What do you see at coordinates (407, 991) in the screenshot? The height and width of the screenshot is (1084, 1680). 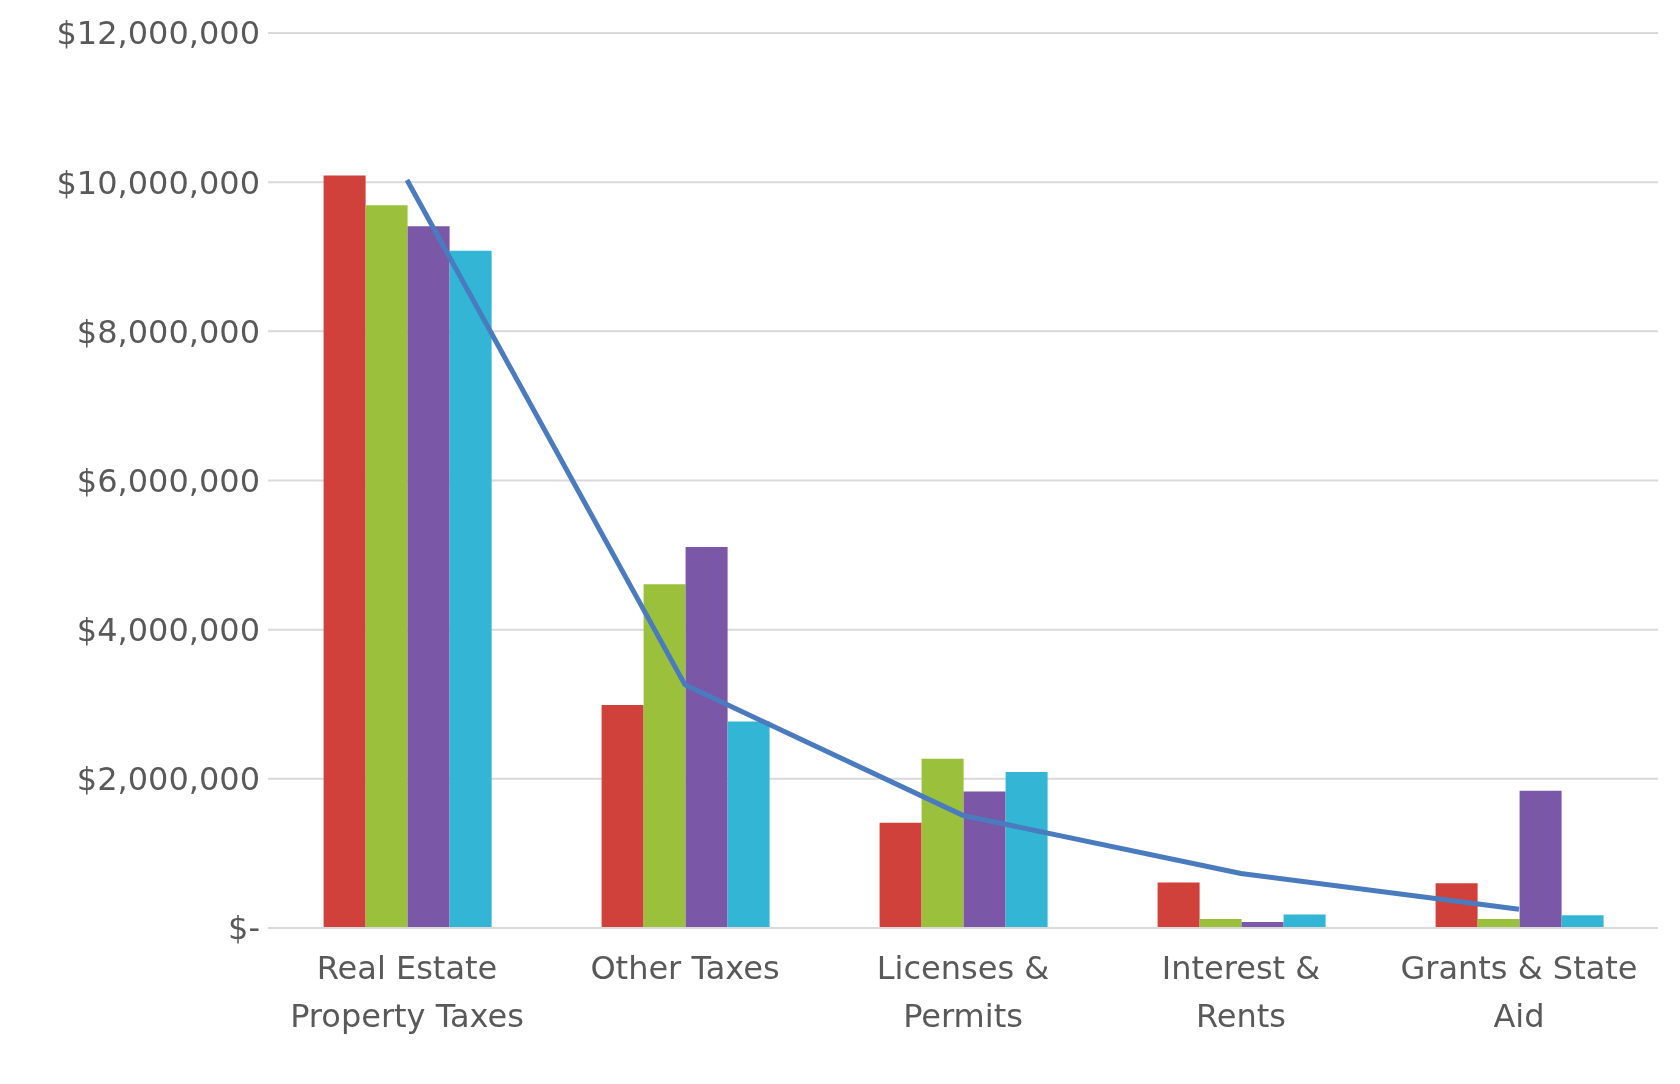 I see `x-tick-label: Real Estate Property Taxes` at bounding box center [407, 991].